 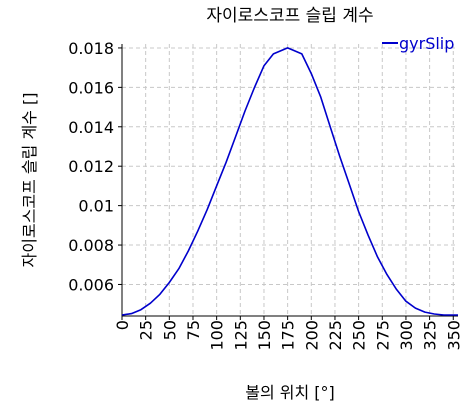 What do you see at coordinates (169, 330) in the screenshot?
I see `x-tick-label: 50` at bounding box center [169, 330].